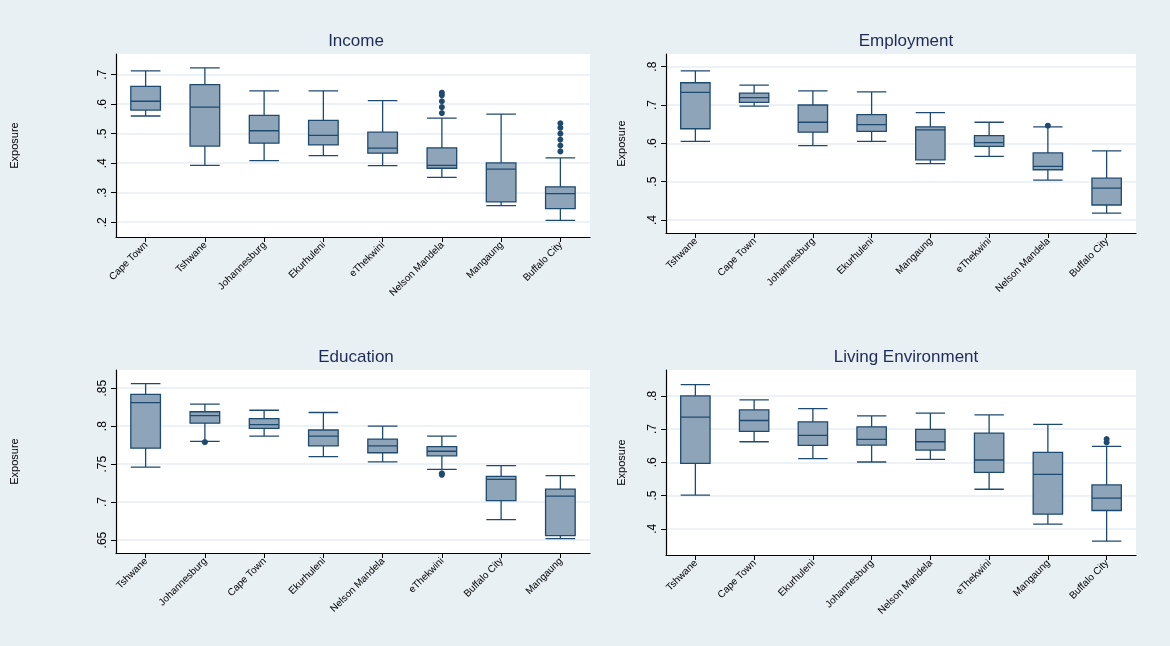 Image resolution: width=1170 pixels, height=646 pixels. What do you see at coordinates (356, 356) in the screenshot?
I see `chart-title: Education` at bounding box center [356, 356].